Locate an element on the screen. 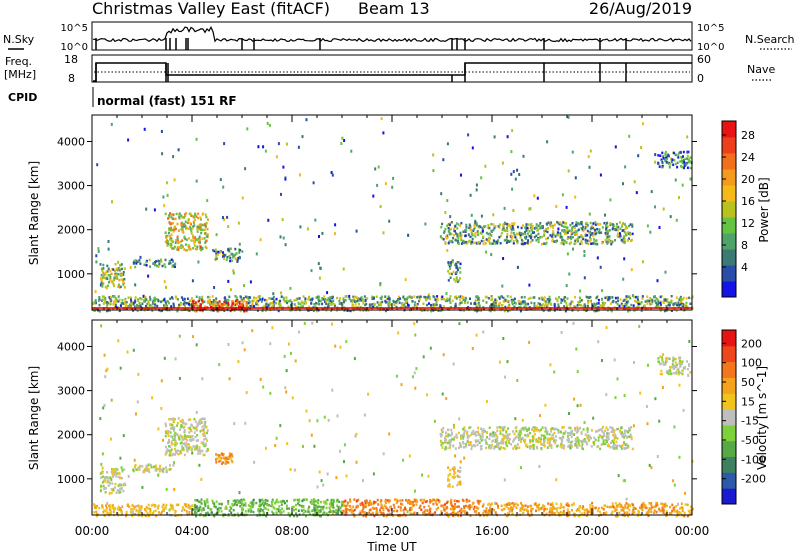 The width and height of the screenshot is (800, 554). nsky-panel: N.Sky 10^5 10^0 N.Search 10^5 10^0 is located at coordinates (399, 37).